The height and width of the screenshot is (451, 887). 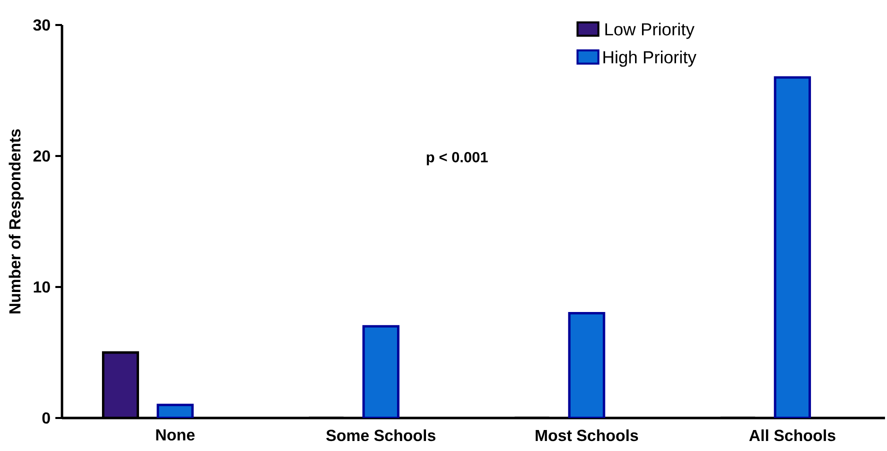 I want to click on y-tick-label: 20, so click(x=41, y=156).